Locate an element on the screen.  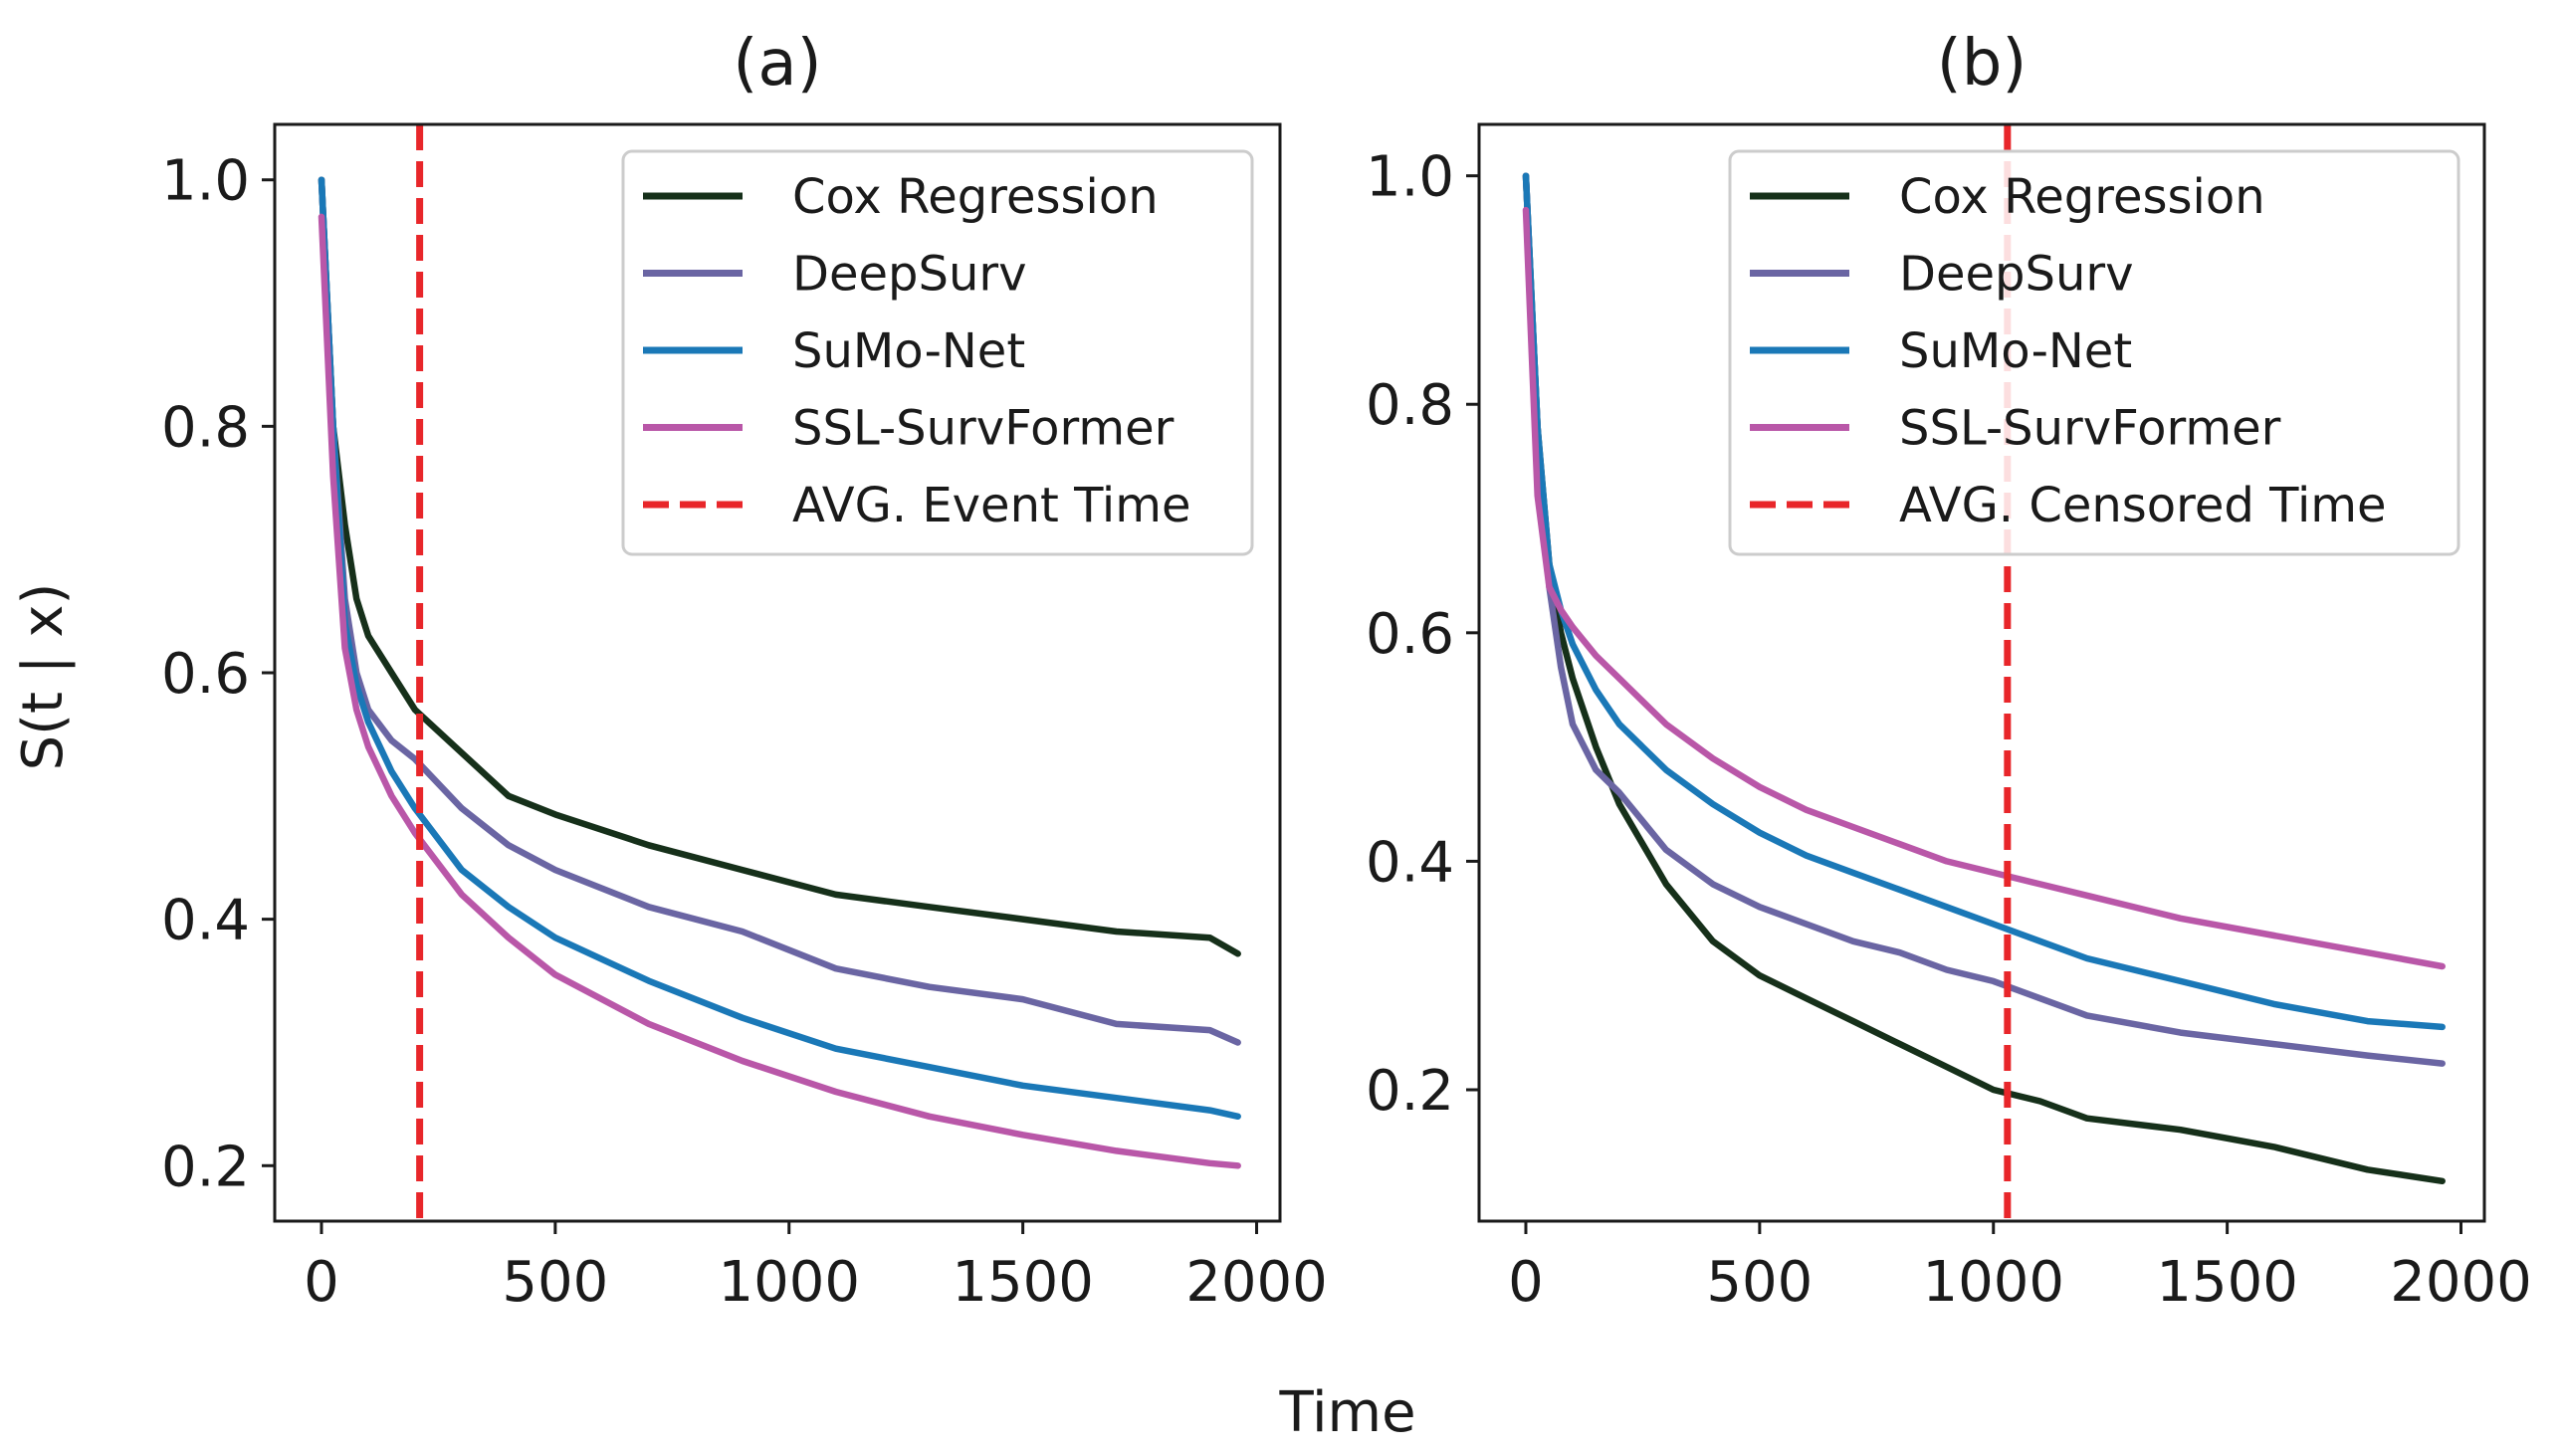
y-axis-label: S(t | x) is located at coordinates (43, 677).